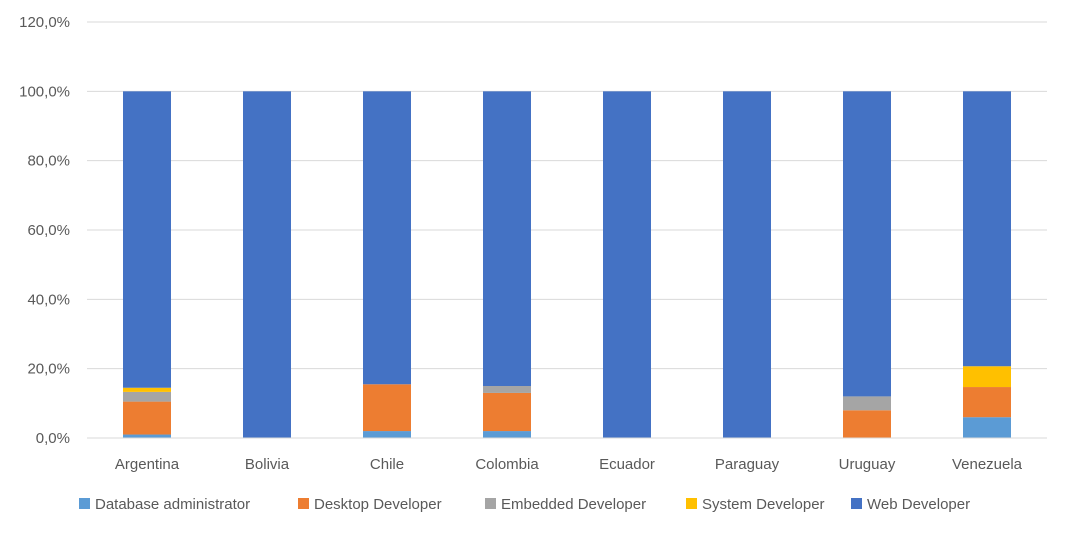 This screenshot has height=540, width=1070. I want to click on y-axis-tick-labels: 0,0% 20,0% 40,0% 60,0% 80,0% 100,0% 120,0%, so click(44, 230).